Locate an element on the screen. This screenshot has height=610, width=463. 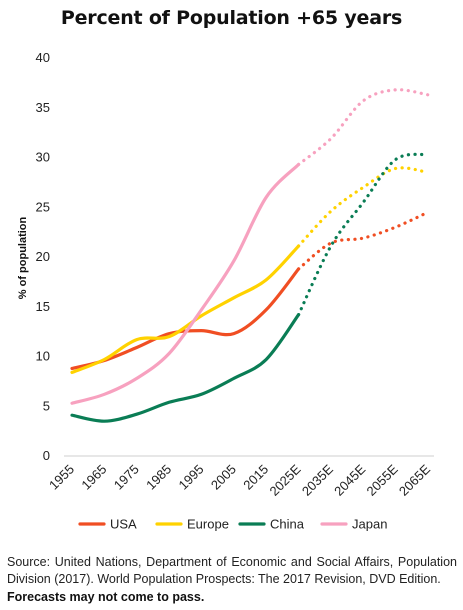
legend-label-usa: USA is located at coordinates (123, 524).